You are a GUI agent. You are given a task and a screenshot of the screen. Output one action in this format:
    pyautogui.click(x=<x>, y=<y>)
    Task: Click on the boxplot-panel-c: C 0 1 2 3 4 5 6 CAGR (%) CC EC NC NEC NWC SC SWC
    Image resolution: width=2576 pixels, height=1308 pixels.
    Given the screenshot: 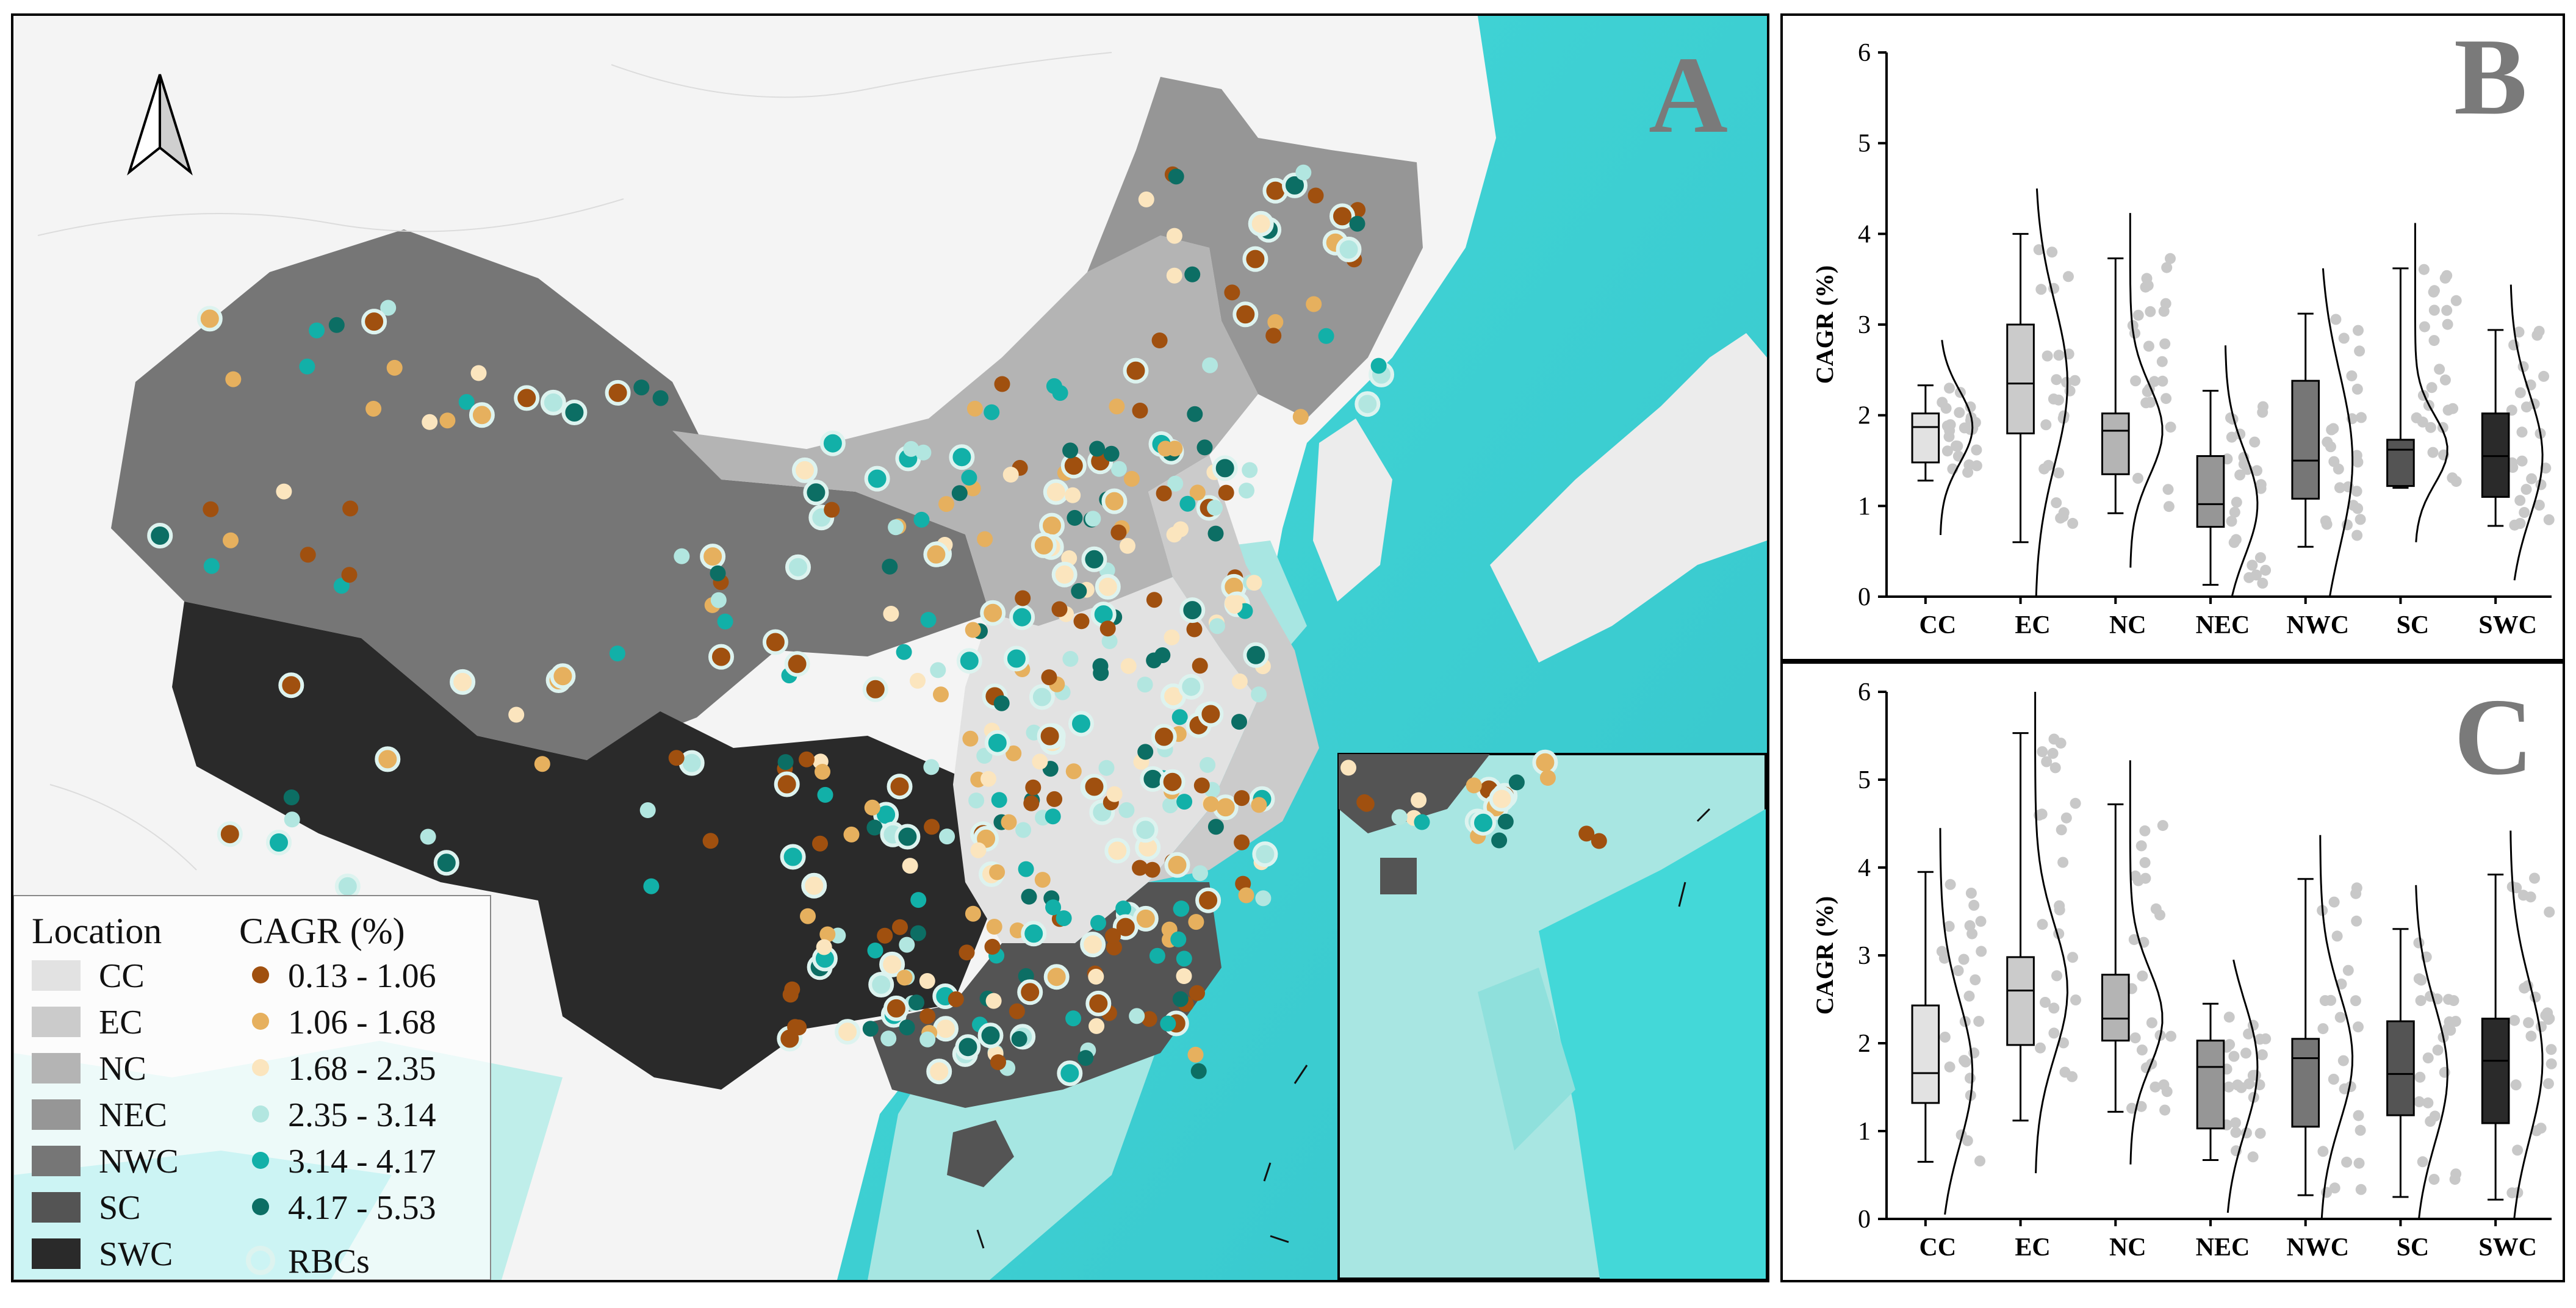 What is the action you would take?
    pyautogui.click(x=2172, y=971)
    